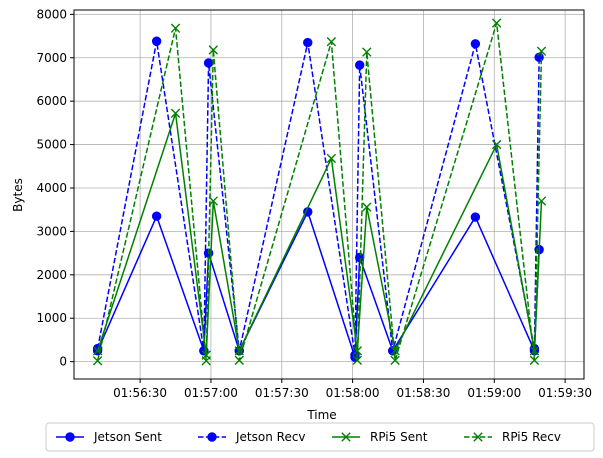  I want to click on y-axis-ticks: 0 1000 2000 3000 4000 5000 6000 7000 8000, so click(55, 188).